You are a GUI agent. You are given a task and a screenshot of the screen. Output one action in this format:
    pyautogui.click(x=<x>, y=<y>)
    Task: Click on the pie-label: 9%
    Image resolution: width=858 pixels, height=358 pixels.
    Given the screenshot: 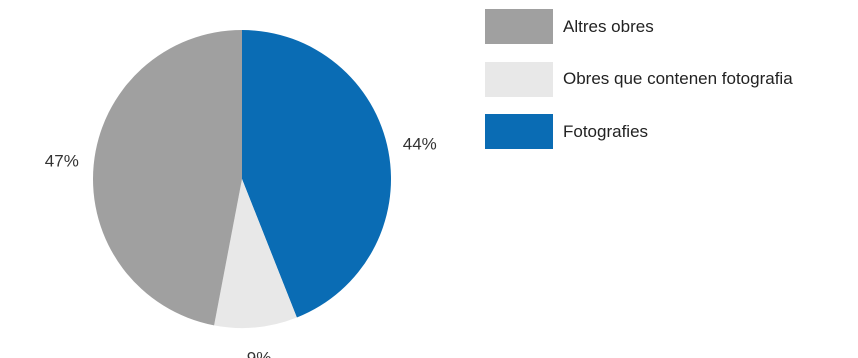 What is the action you would take?
    pyautogui.click(x=259, y=353)
    